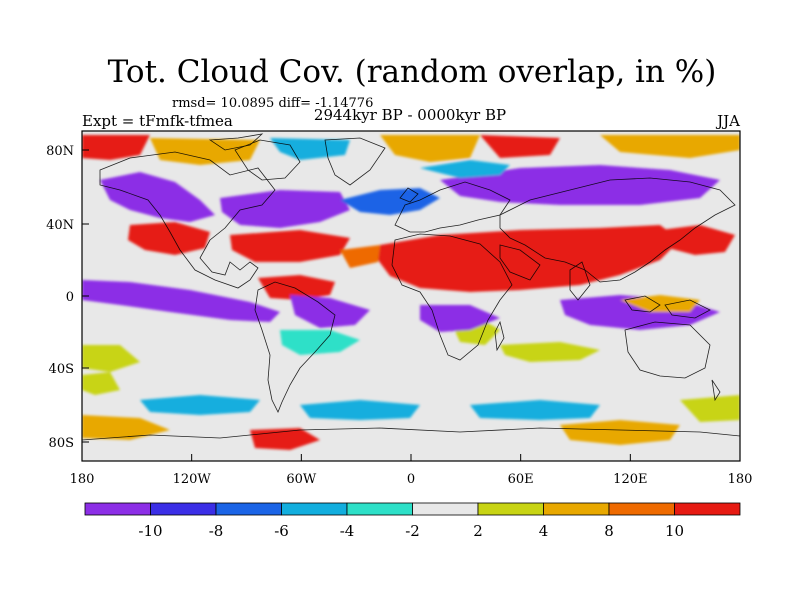 The width and height of the screenshot is (800, 604). Describe the element at coordinates (60, 225) in the screenshot. I see `y-tick-label: 40N` at that location.